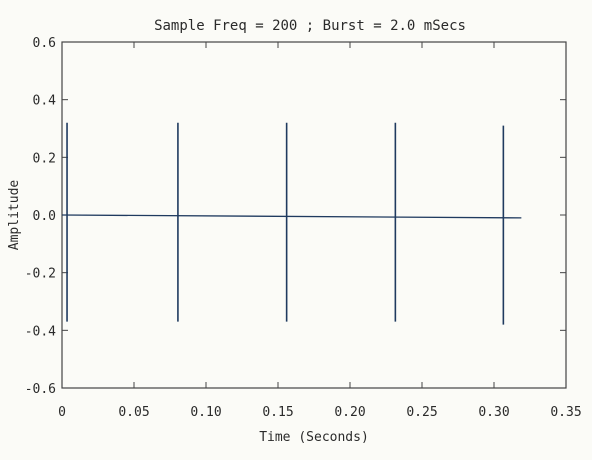 The height and width of the screenshot is (460, 592). Describe the element at coordinates (14, 215) in the screenshot. I see `y-axis-label: Amplitude` at that location.